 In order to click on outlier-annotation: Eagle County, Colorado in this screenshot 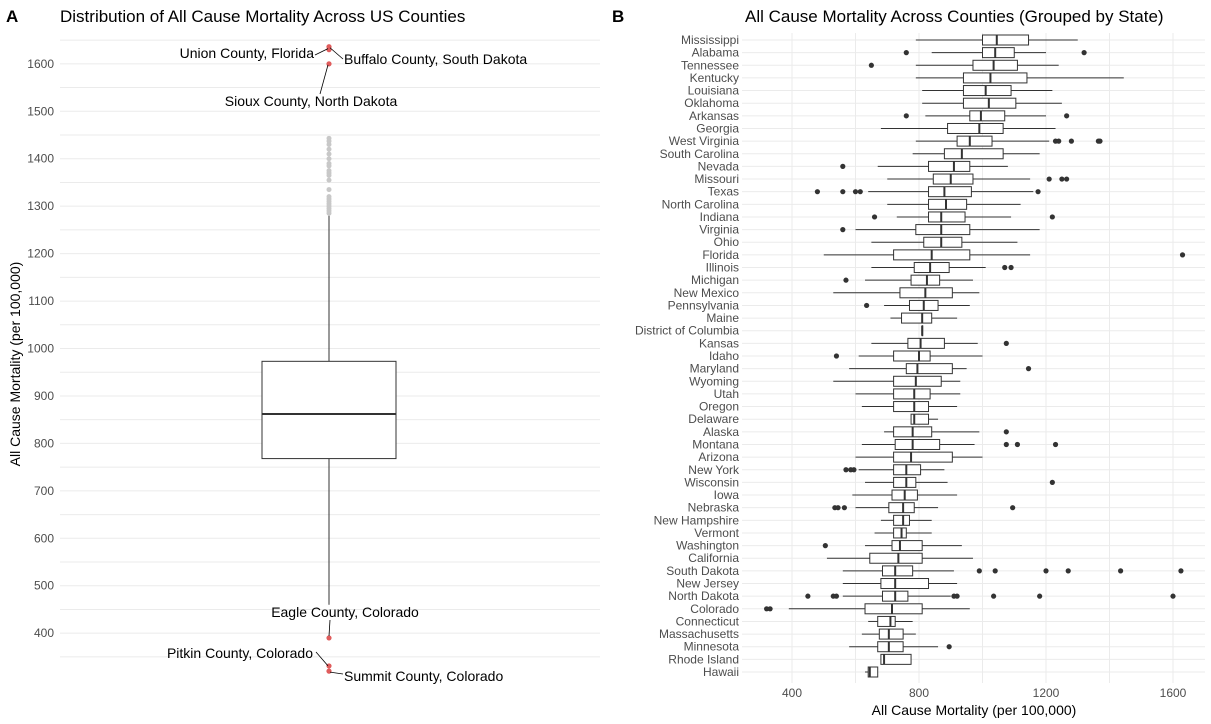, I will do `click(345, 612)`.